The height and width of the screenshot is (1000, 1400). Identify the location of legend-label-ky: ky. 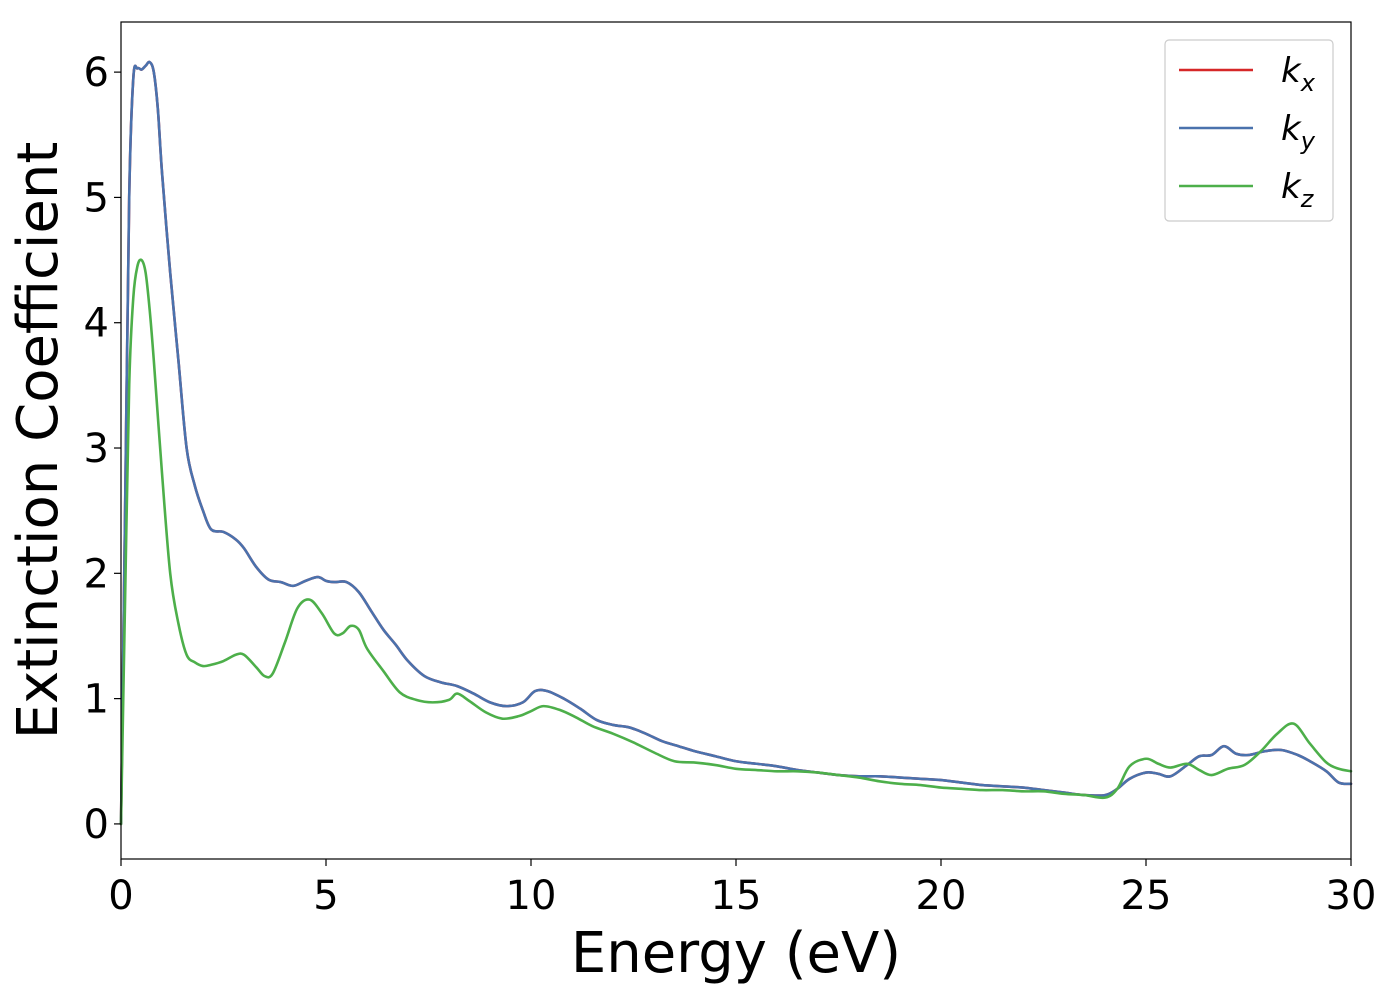
(1298, 132).